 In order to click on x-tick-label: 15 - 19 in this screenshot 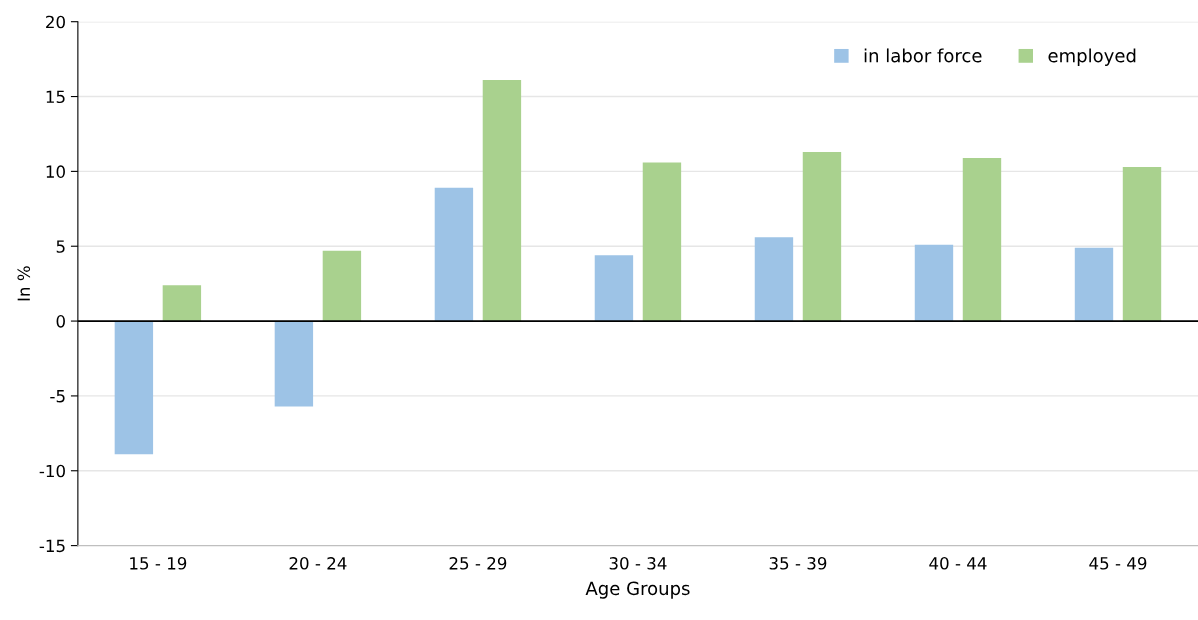, I will do `click(158, 563)`.